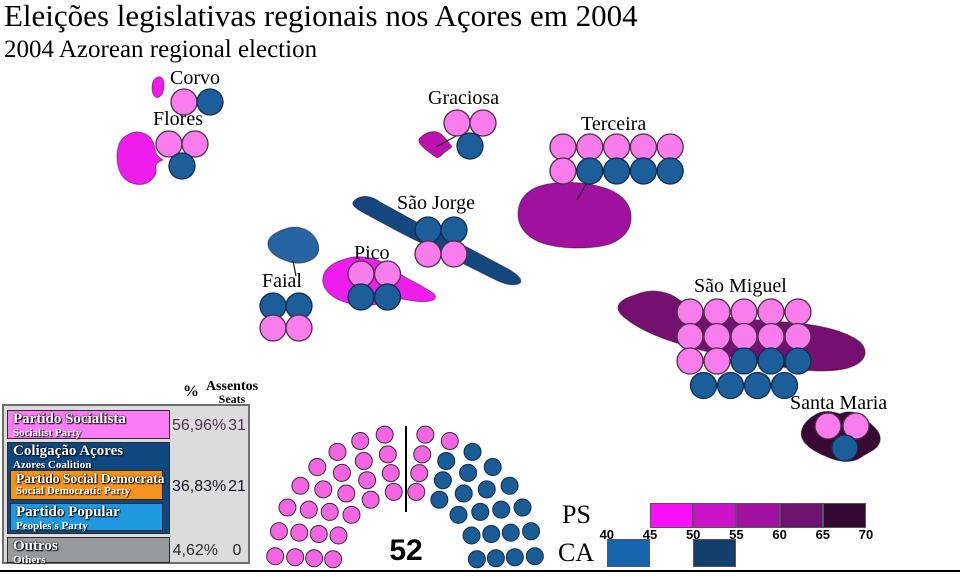  I want to click on scale-label-ca: CA, so click(576, 552).